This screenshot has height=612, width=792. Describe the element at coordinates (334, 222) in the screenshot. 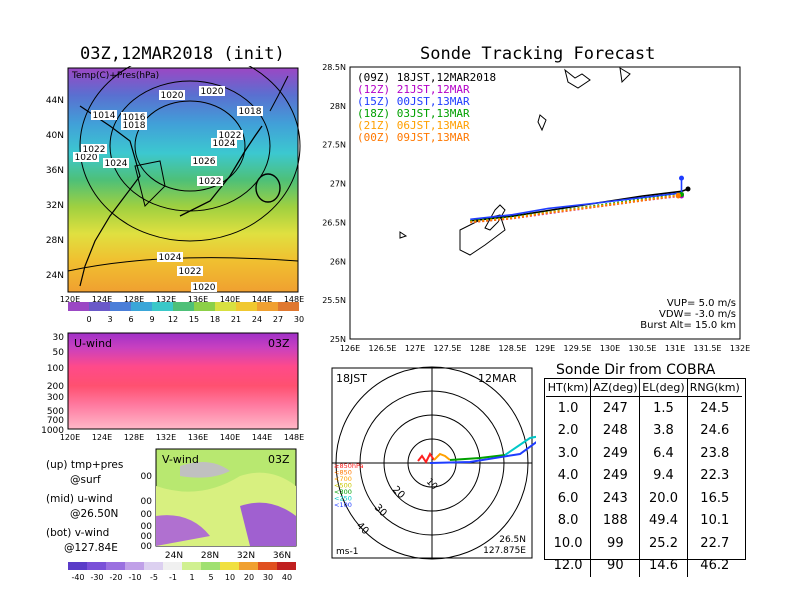

I see `forecast-y-label: 26.5N` at that location.